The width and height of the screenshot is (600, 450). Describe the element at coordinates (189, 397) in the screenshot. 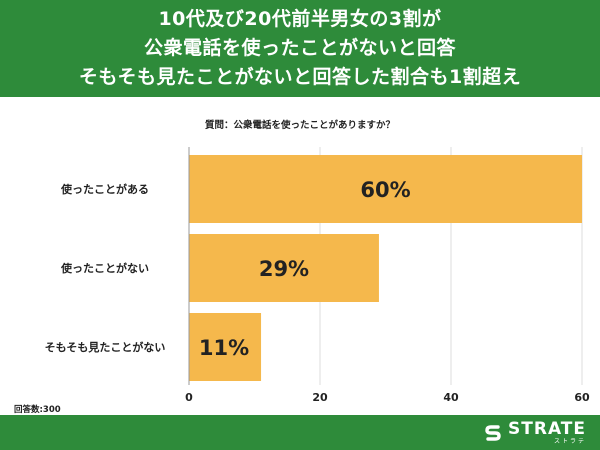

I see `x-tick-label-0: 0` at that location.